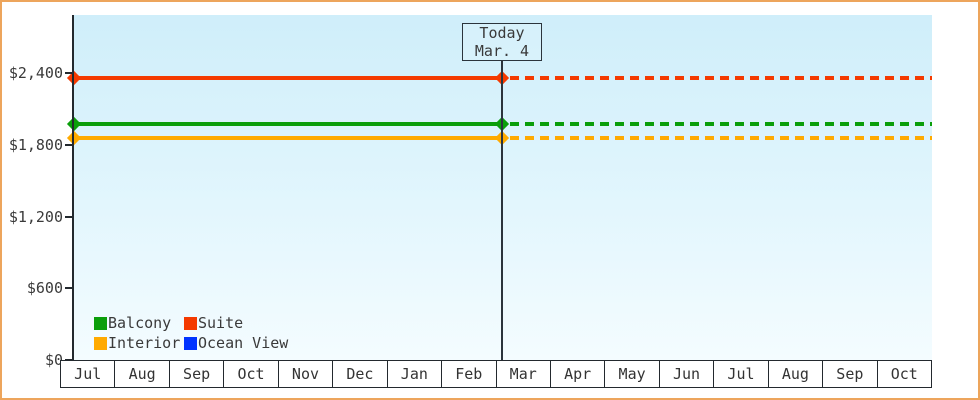  I want to click on month-cell: Mar, so click(522, 374).